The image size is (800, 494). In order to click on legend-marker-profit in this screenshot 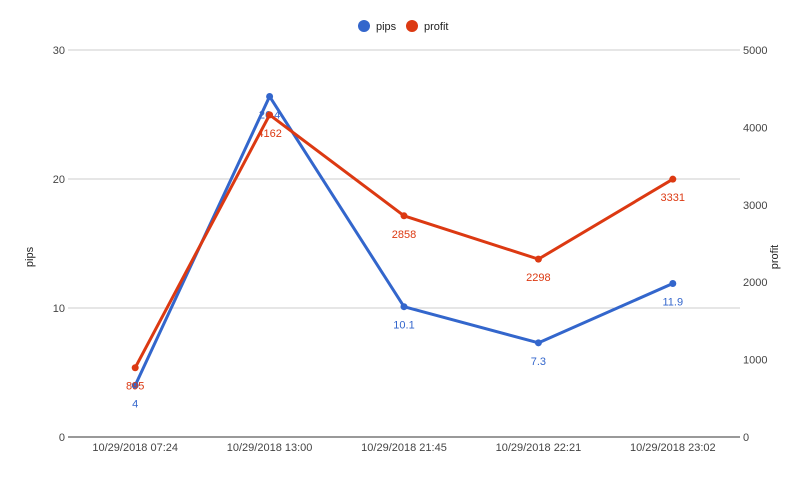, I will do `click(412, 26)`.